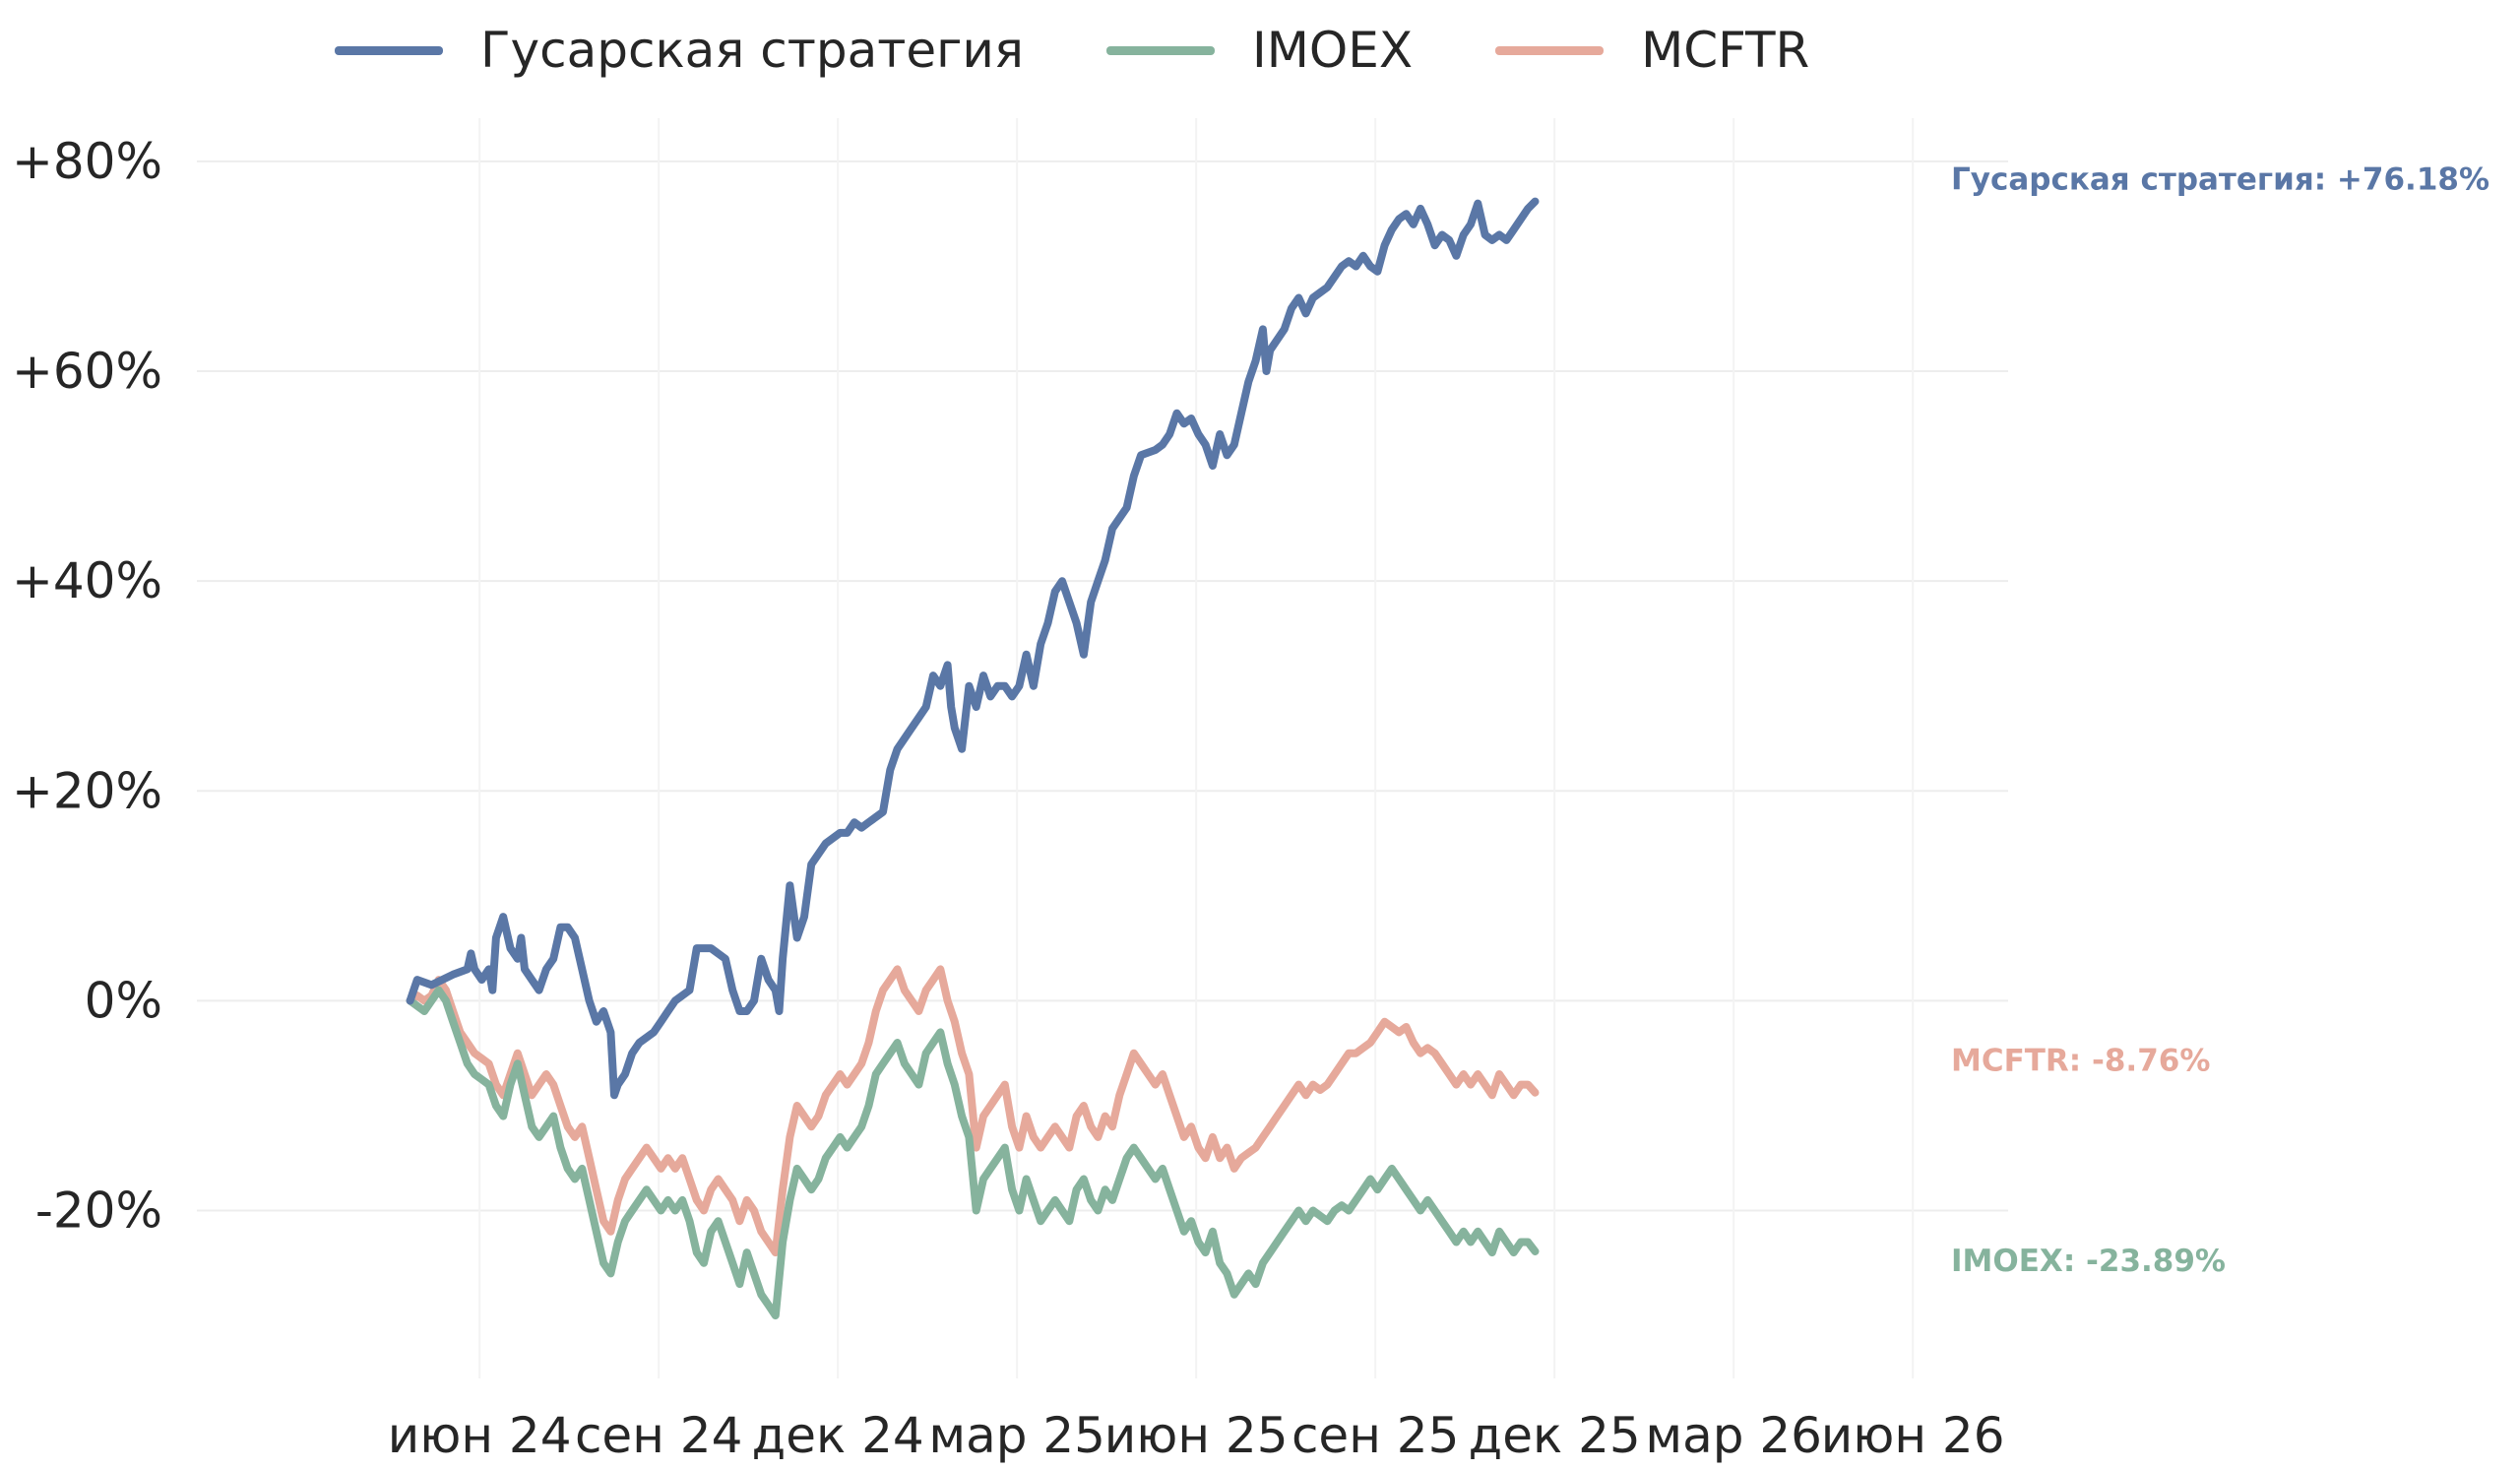 The height and width of the screenshot is (1470, 2520). I want to click on x-tick-label: дек 25, so click(1555, 1435).